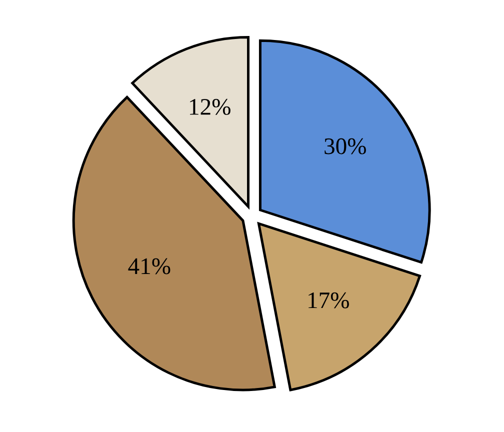 This screenshot has width=504, height=432. Describe the element at coordinates (328, 300) in the screenshot. I see `data-label: 17%` at that location.